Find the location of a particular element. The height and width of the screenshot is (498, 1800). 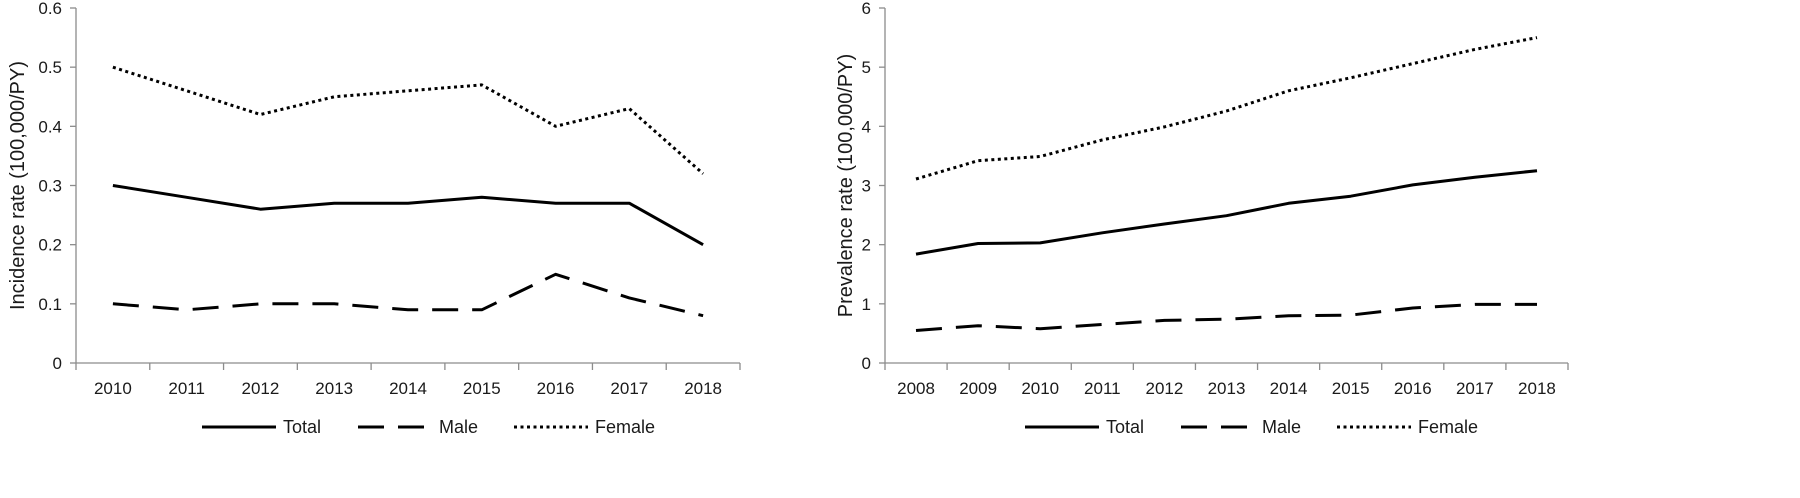

x-tick-label: 2009 is located at coordinates (978, 388).